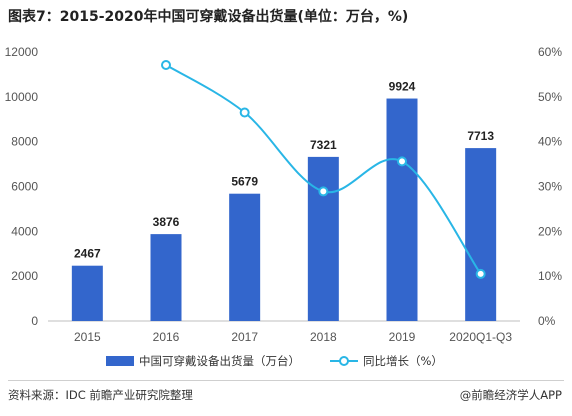  What do you see at coordinates (510, 395) in the screenshot?
I see `credit: @前瞻经济学人APP` at bounding box center [510, 395].